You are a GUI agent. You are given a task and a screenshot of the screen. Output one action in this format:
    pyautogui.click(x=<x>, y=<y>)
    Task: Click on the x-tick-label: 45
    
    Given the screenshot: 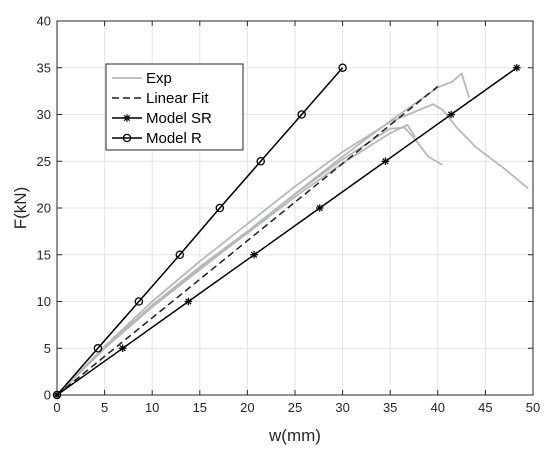 What is the action you would take?
    pyautogui.click(x=485, y=407)
    